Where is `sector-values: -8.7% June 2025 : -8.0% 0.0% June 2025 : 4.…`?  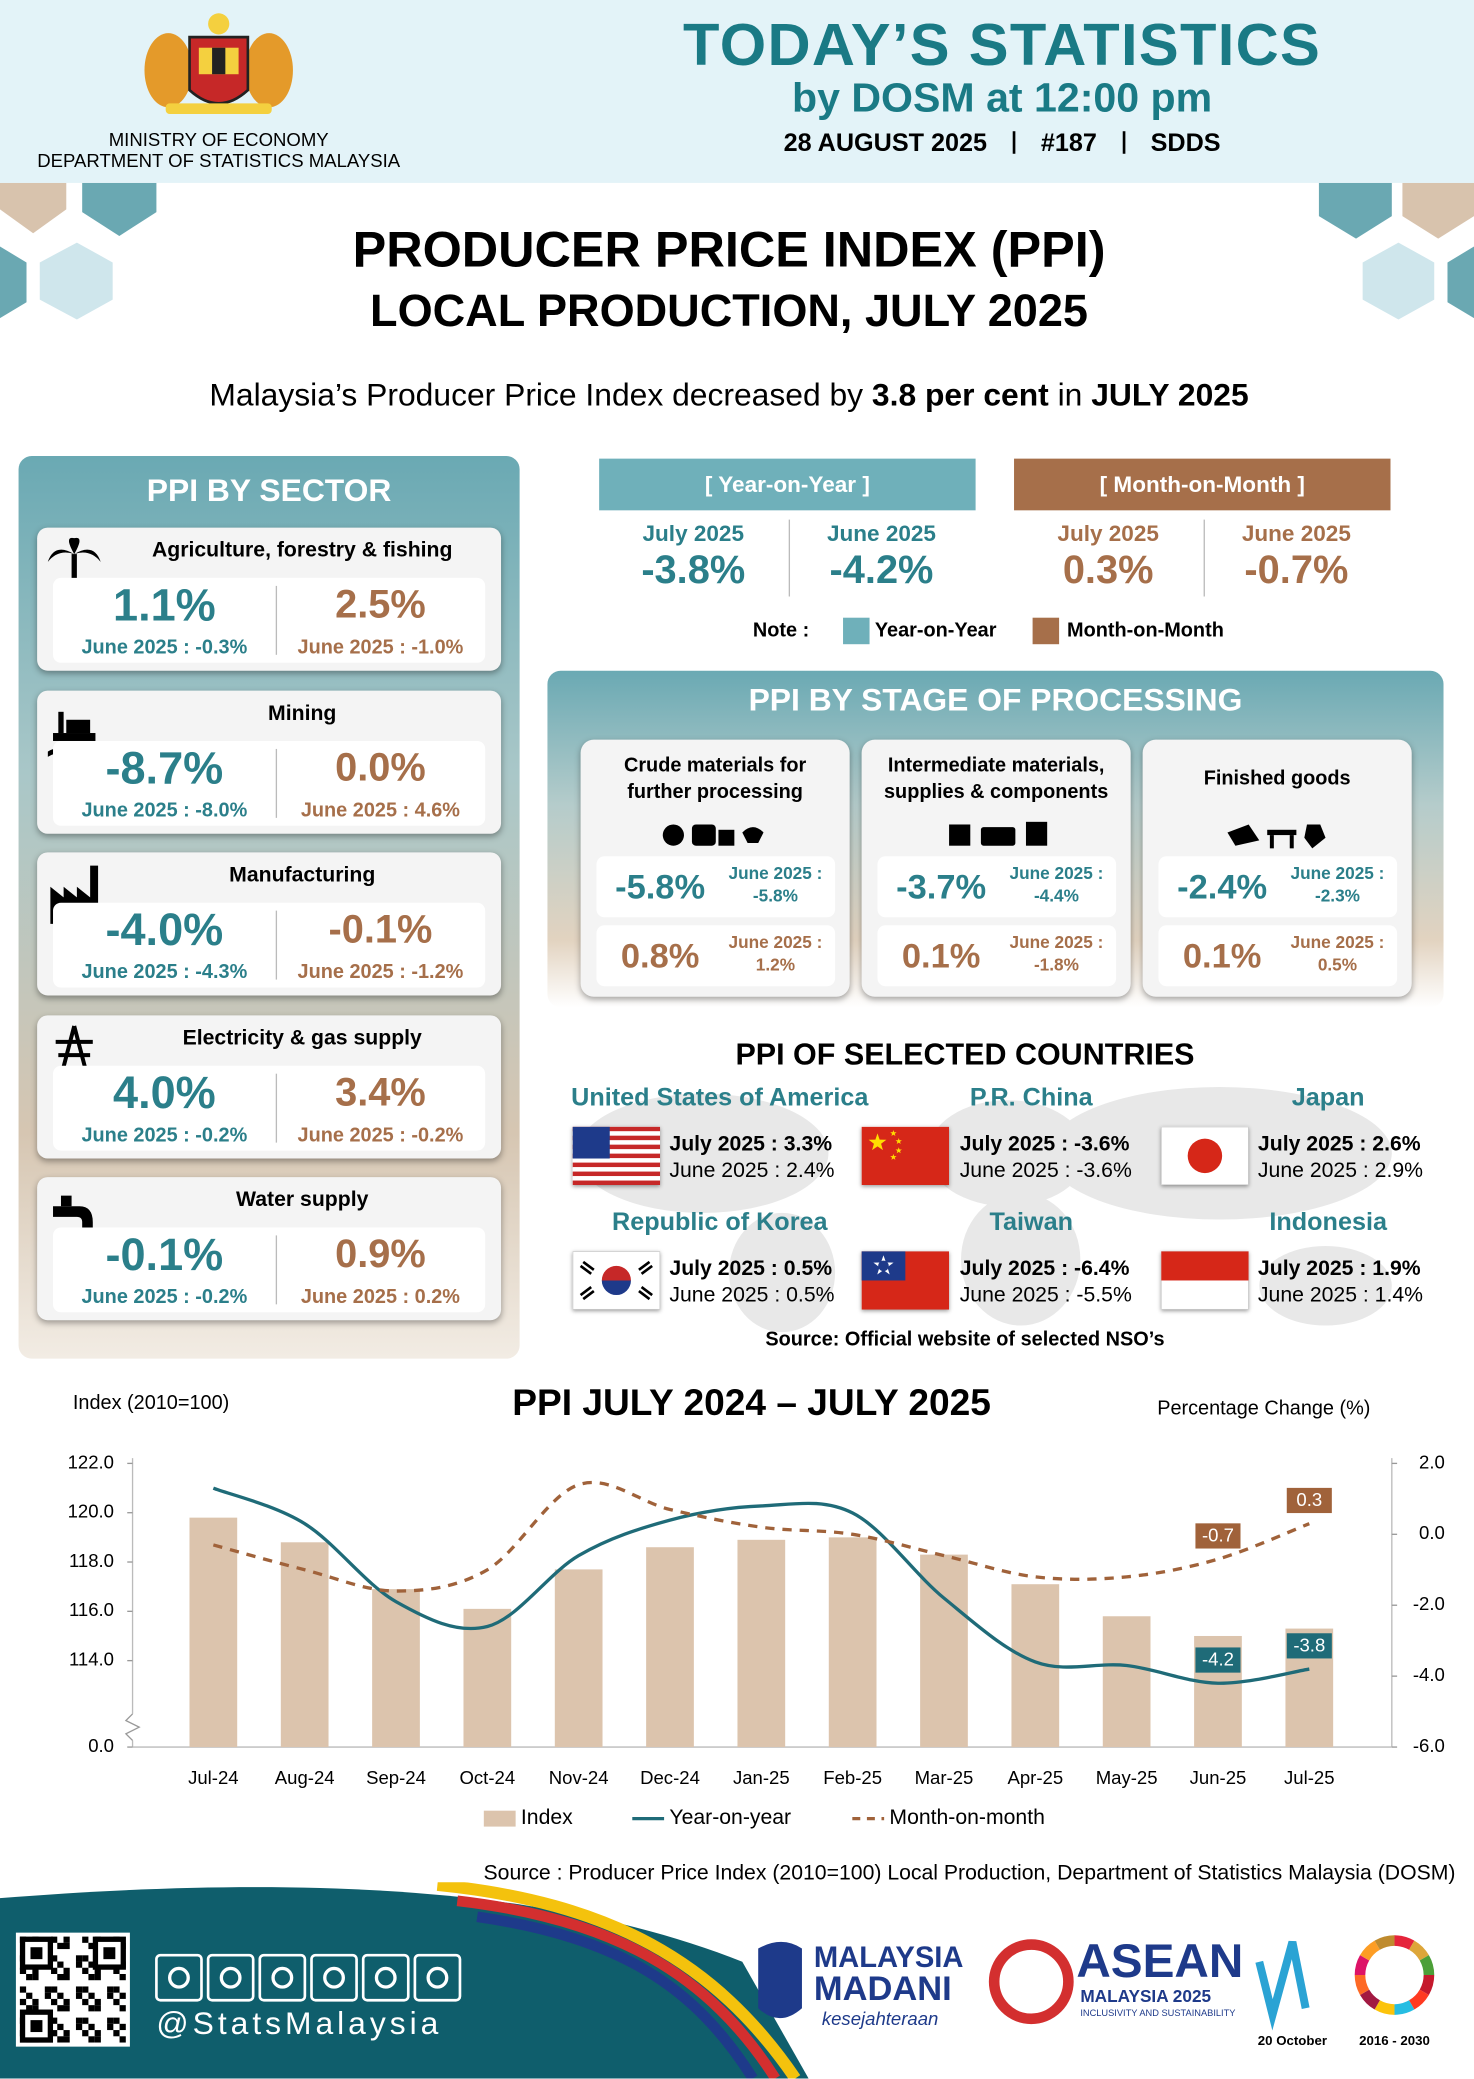
sector-values: -8.7% June 2025 : -8.0% 0.0% June 2025 : 4.… is located at coordinates (269, 783).